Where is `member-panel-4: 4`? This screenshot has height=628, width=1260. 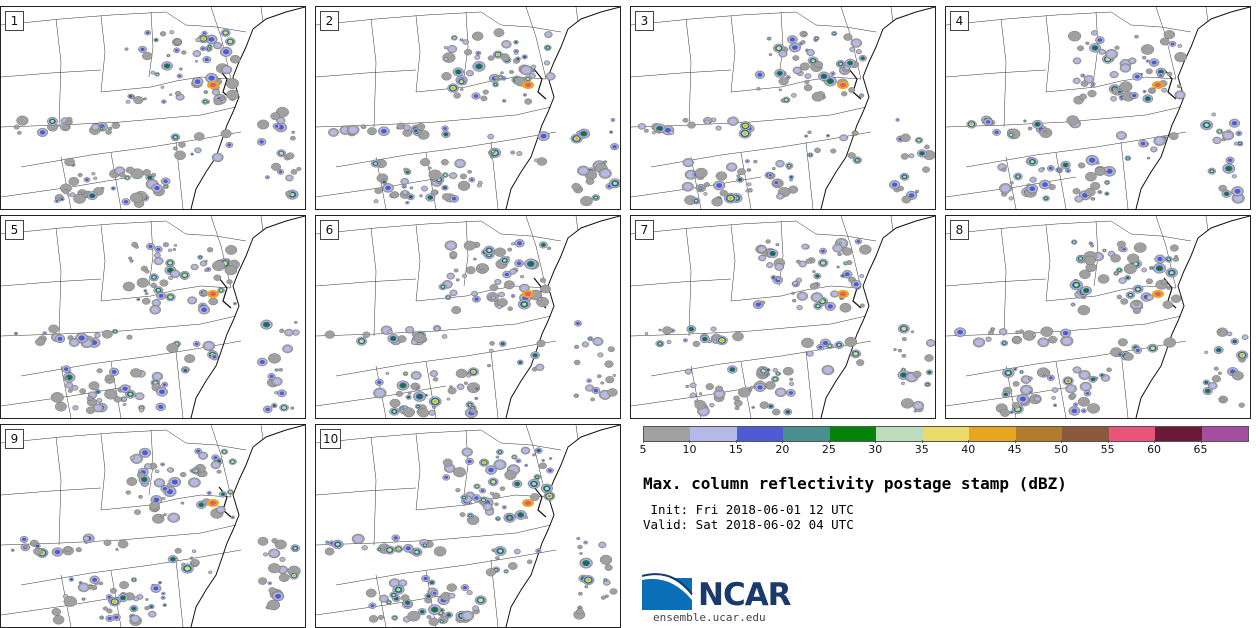 member-panel-4: 4 is located at coordinates (1098, 108).